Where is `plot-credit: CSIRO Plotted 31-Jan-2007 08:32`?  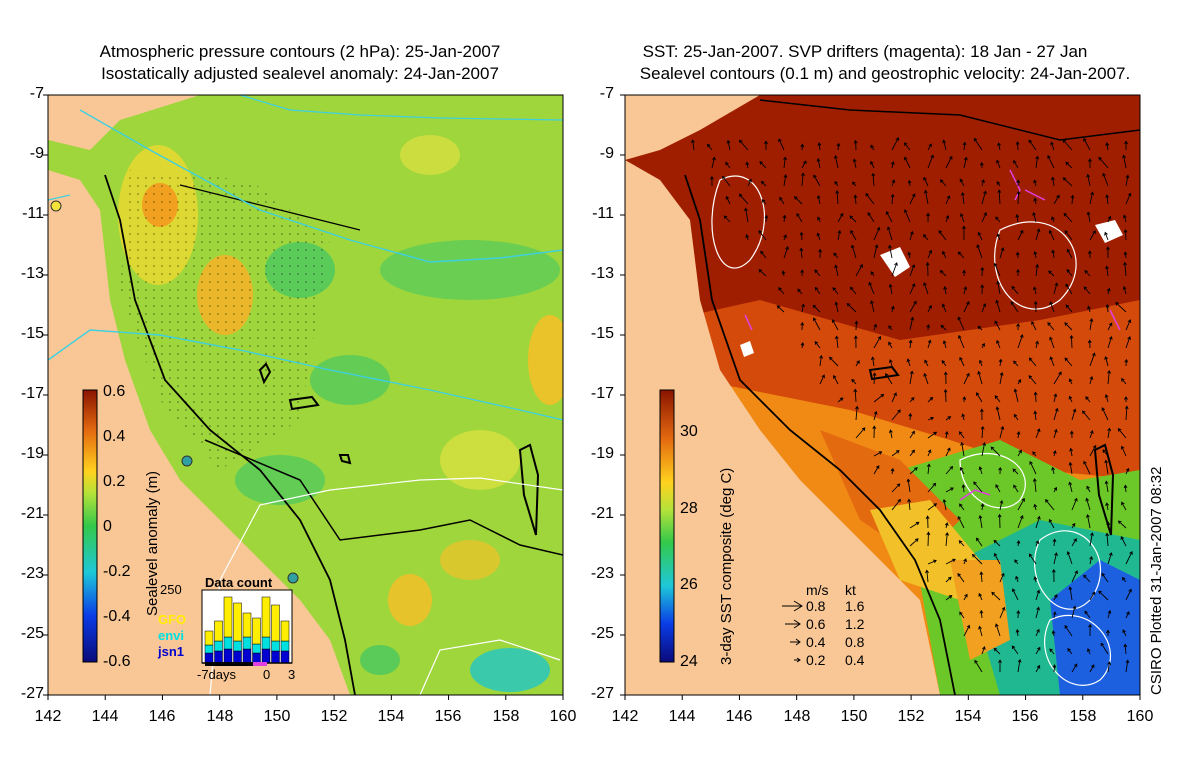 plot-credit: CSIRO Plotted 31-Jan-2007 08:32 is located at coordinates (1156, 580).